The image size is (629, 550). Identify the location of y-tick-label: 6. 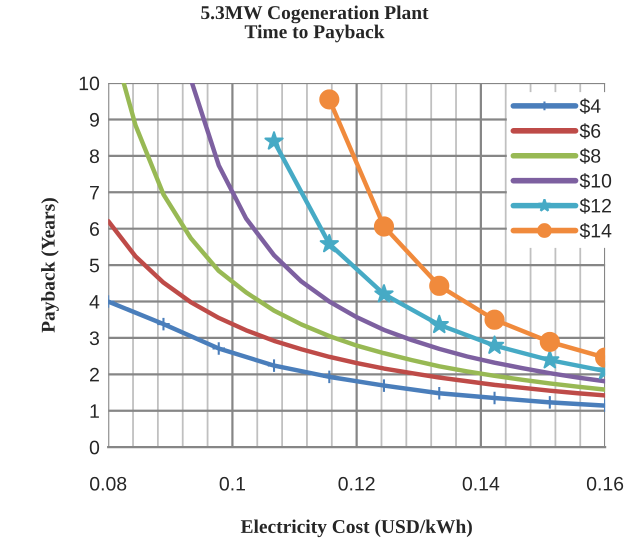
(94, 229).